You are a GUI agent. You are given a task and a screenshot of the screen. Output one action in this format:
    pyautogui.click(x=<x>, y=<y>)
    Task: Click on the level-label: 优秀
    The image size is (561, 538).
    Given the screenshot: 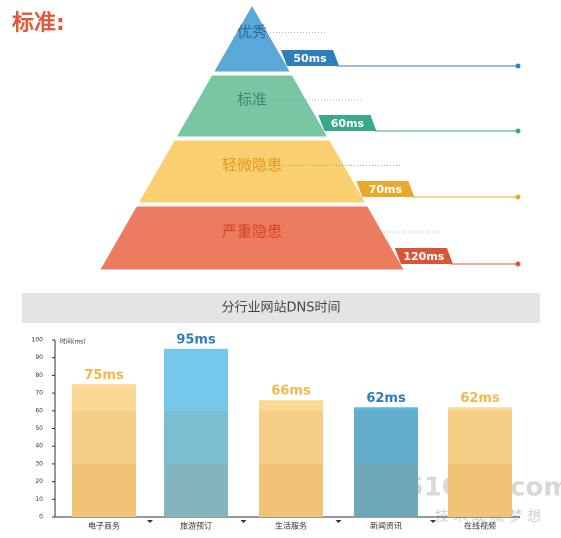 What is the action you would take?
    pyautogui.click(x=252, y=32)
    